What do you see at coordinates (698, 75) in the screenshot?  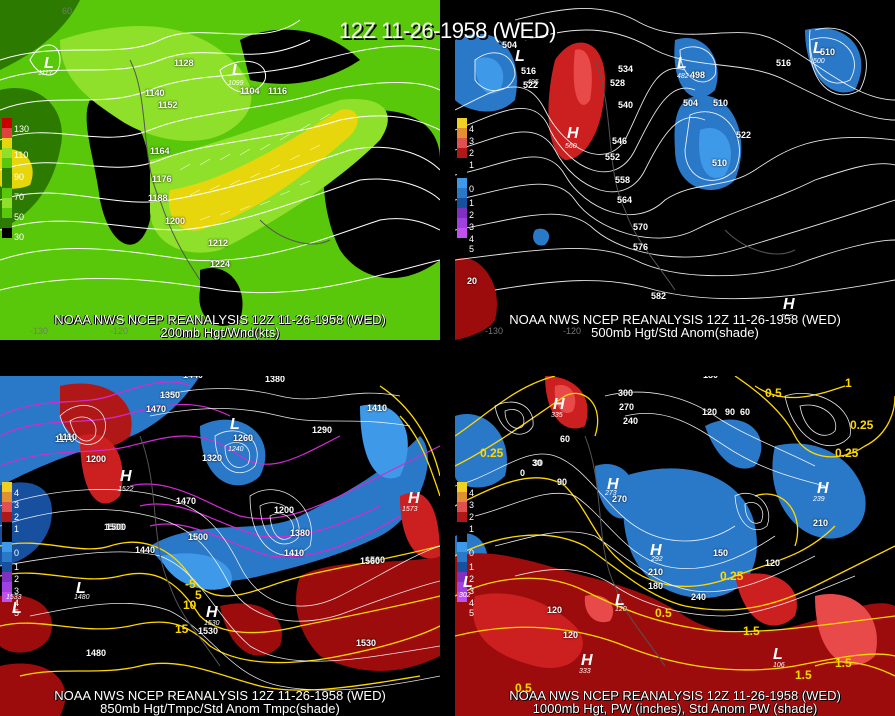 I see `contour-label: 498` at bounding box center [698, 75].